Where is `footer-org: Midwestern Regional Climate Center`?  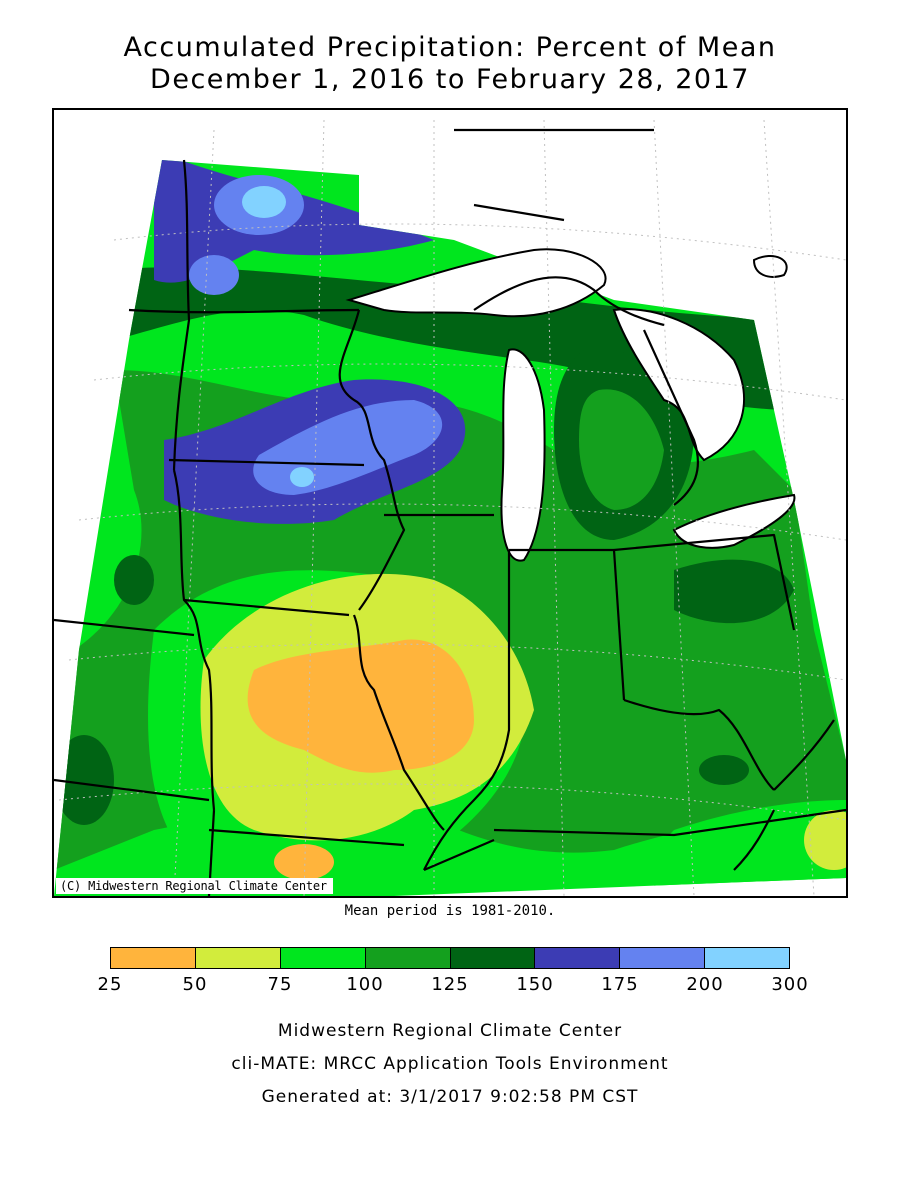 footer-org: Midwestern Regional Climate Center is located at coordinates (450, 1031).